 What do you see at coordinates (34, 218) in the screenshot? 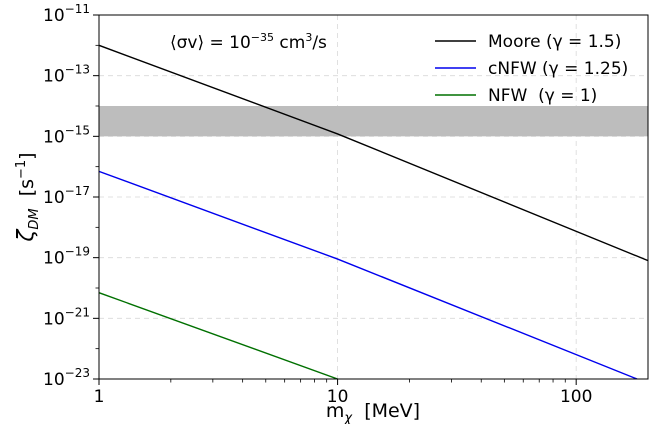
I see `y-axis-title-sub: DM` at bounding box center [34, 218].